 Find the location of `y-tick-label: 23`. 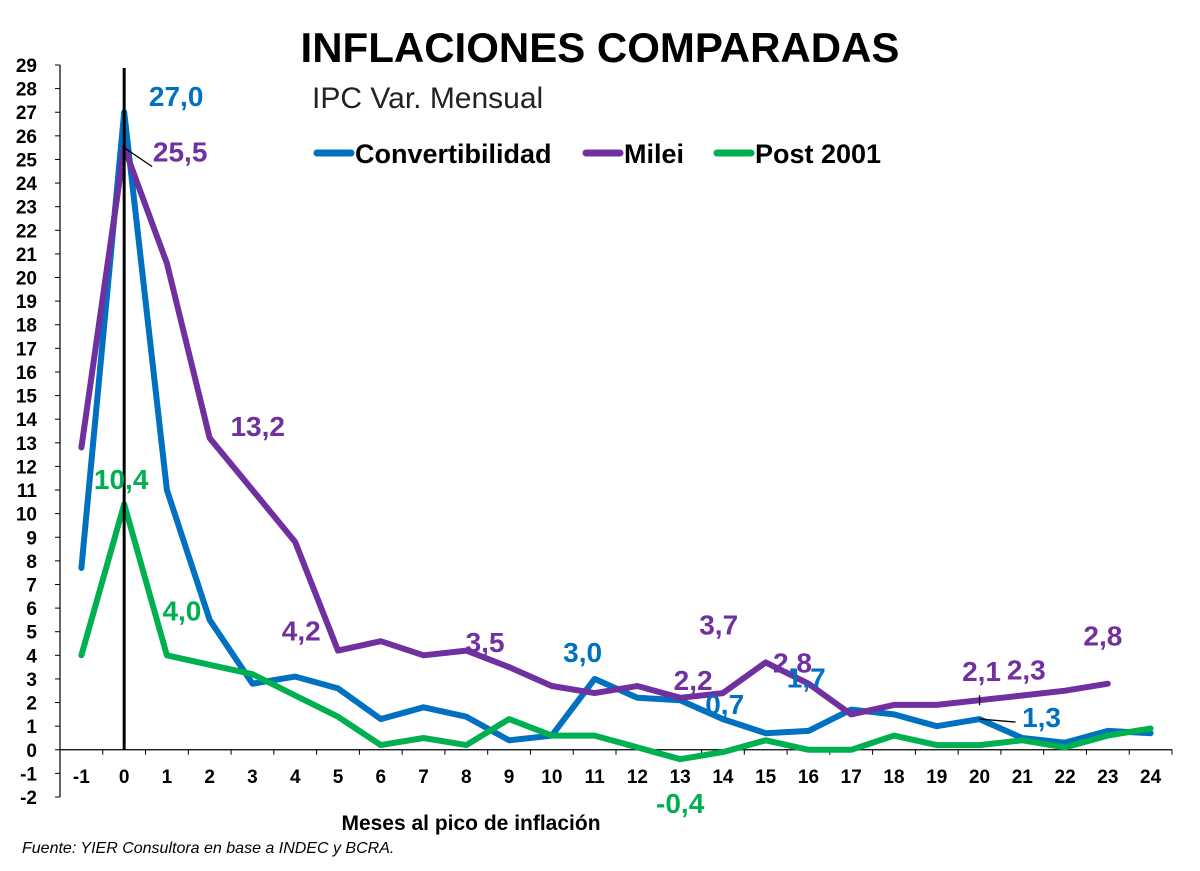

y-tick-label: 23 is located at coordinates (26, 208).